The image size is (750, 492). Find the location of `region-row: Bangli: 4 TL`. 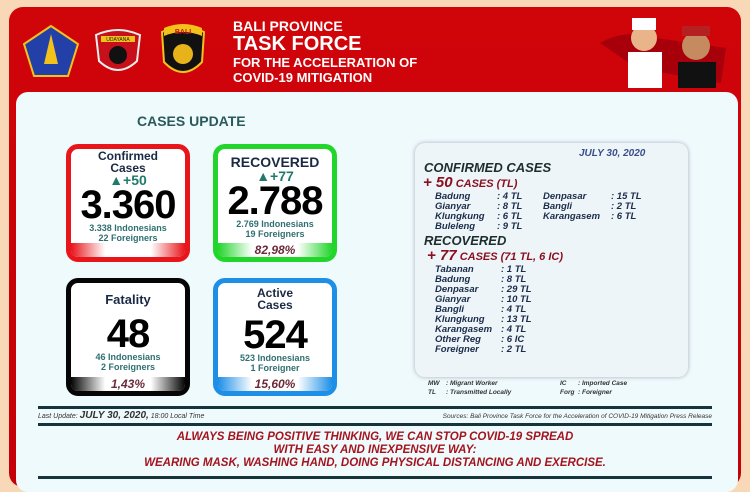

region-row: Bangli: 4 TL is located at coordinates (480, 310).